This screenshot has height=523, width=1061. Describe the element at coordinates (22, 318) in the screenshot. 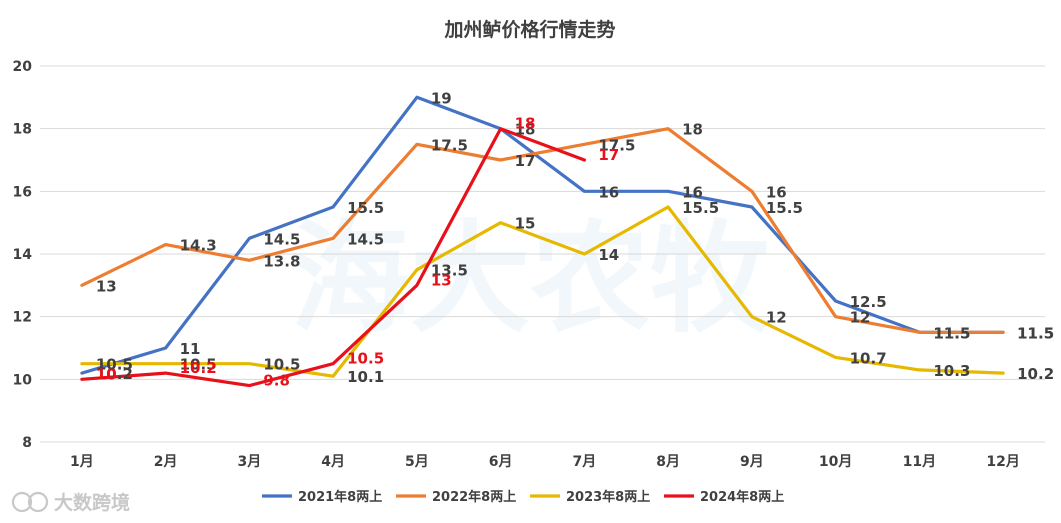

I see `y-tick-label: 12` at that location.